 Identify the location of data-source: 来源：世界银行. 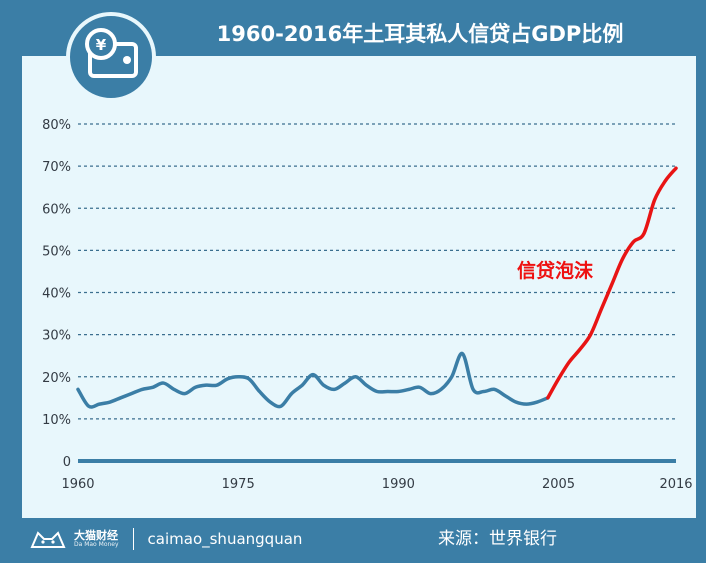
(497, 539).